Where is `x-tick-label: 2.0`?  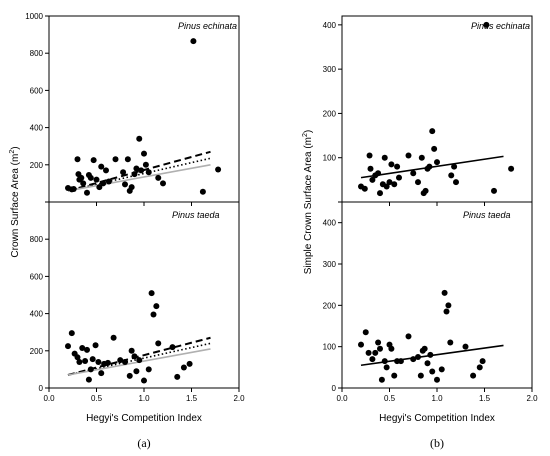
x-tick-label: 2.0 is located at coordinates (532, 398).